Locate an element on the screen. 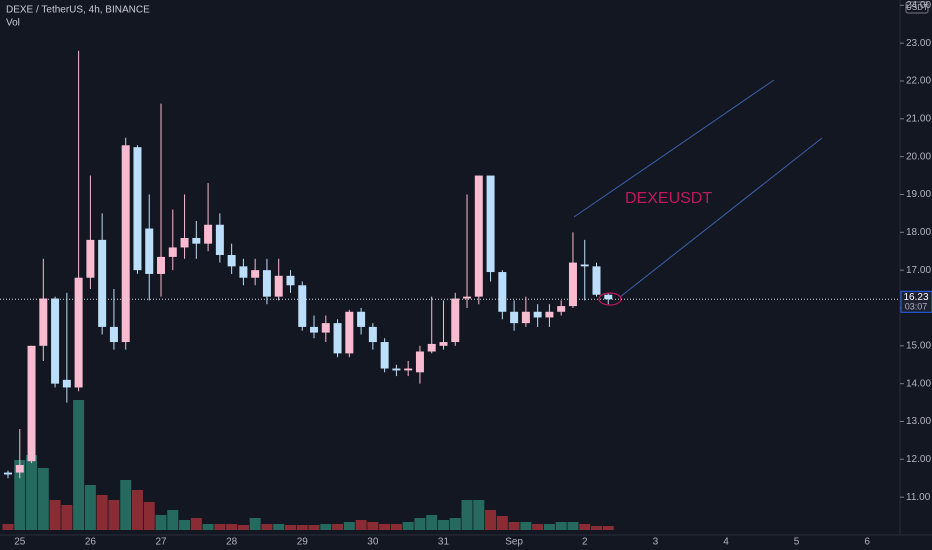 The height and width of the screenshot is (550, 932). x-tick-label: 28 is located at coordinates (232, 542).